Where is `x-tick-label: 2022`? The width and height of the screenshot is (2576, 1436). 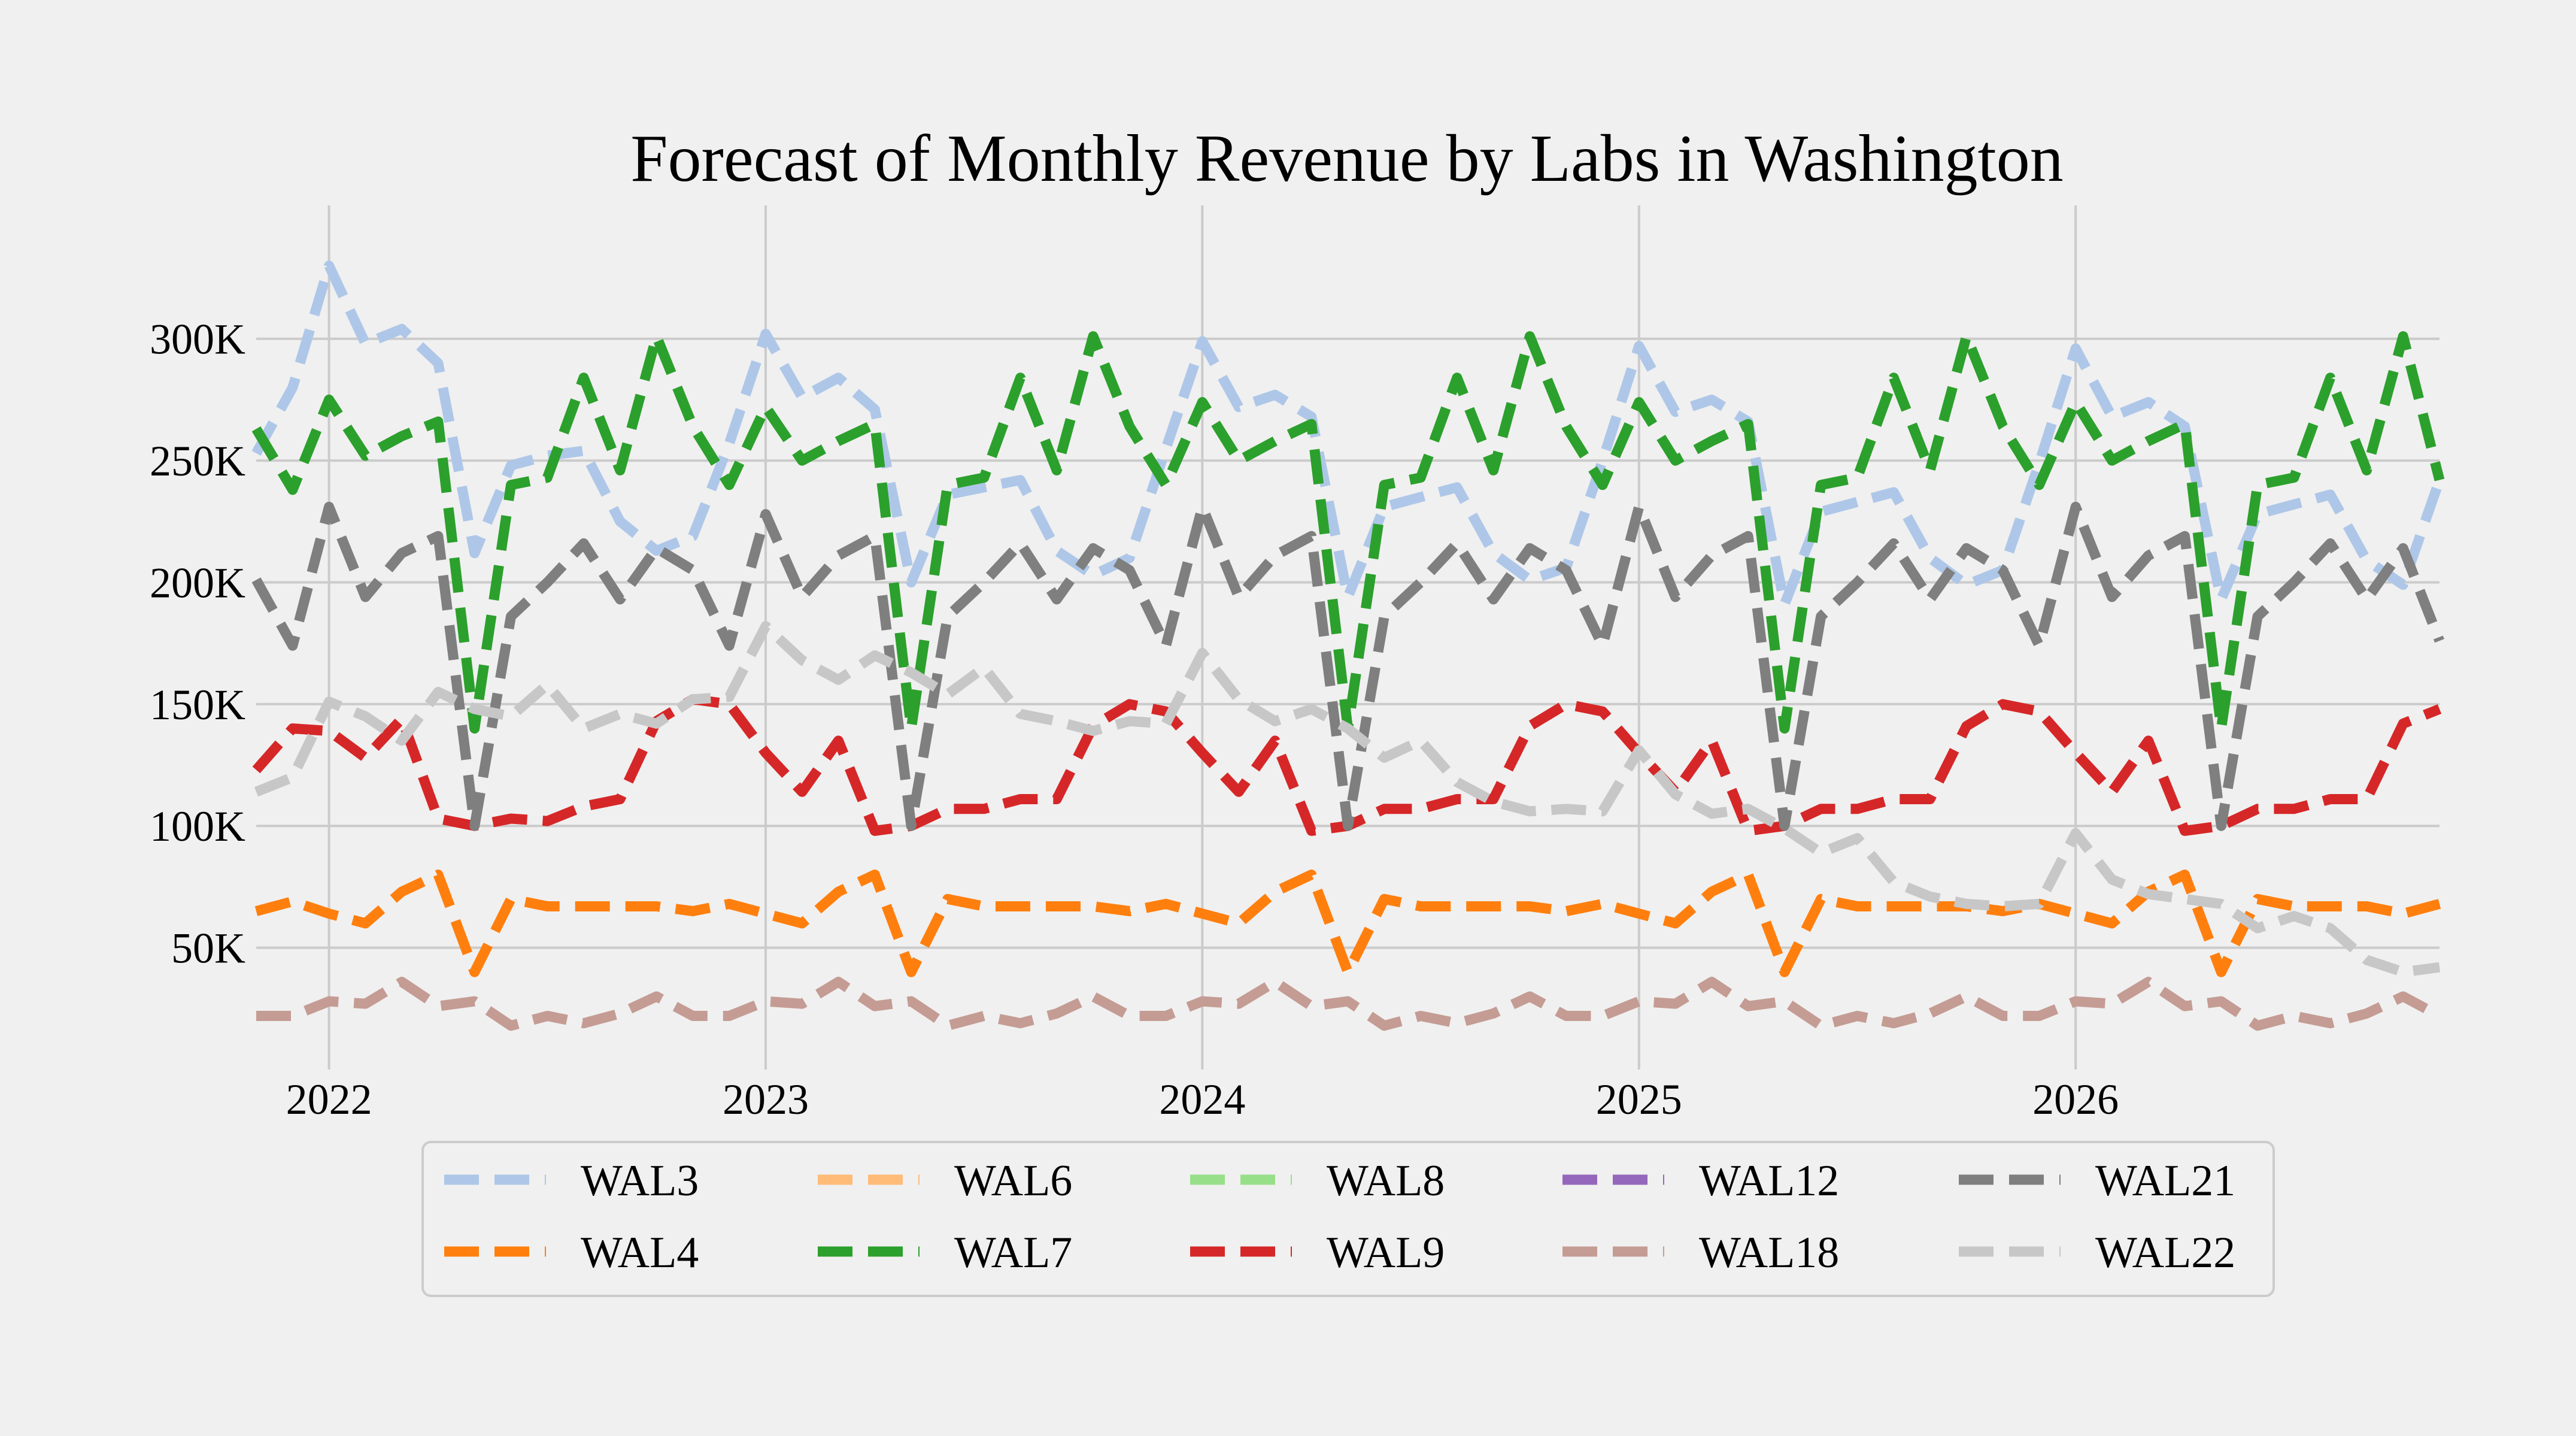
x-tick-label: 2022 is located at coordinates (329, 1099).